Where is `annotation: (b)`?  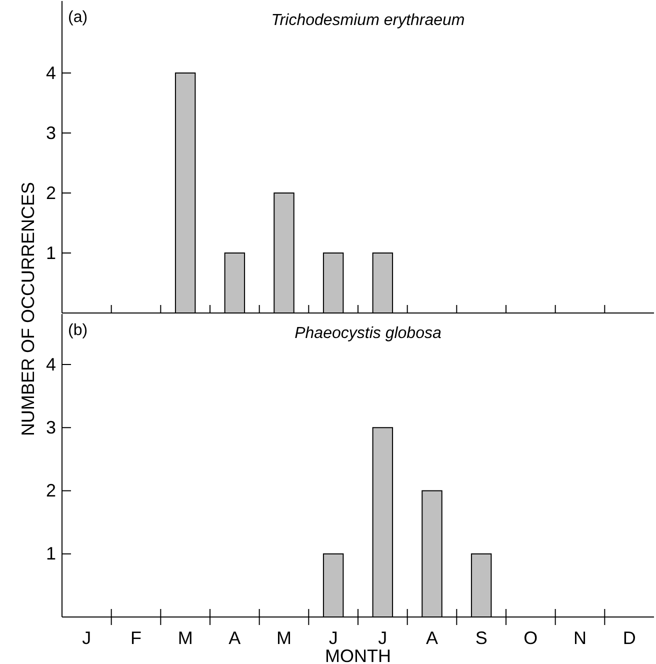 annotation: (b) is located at coordinates (78, 330).